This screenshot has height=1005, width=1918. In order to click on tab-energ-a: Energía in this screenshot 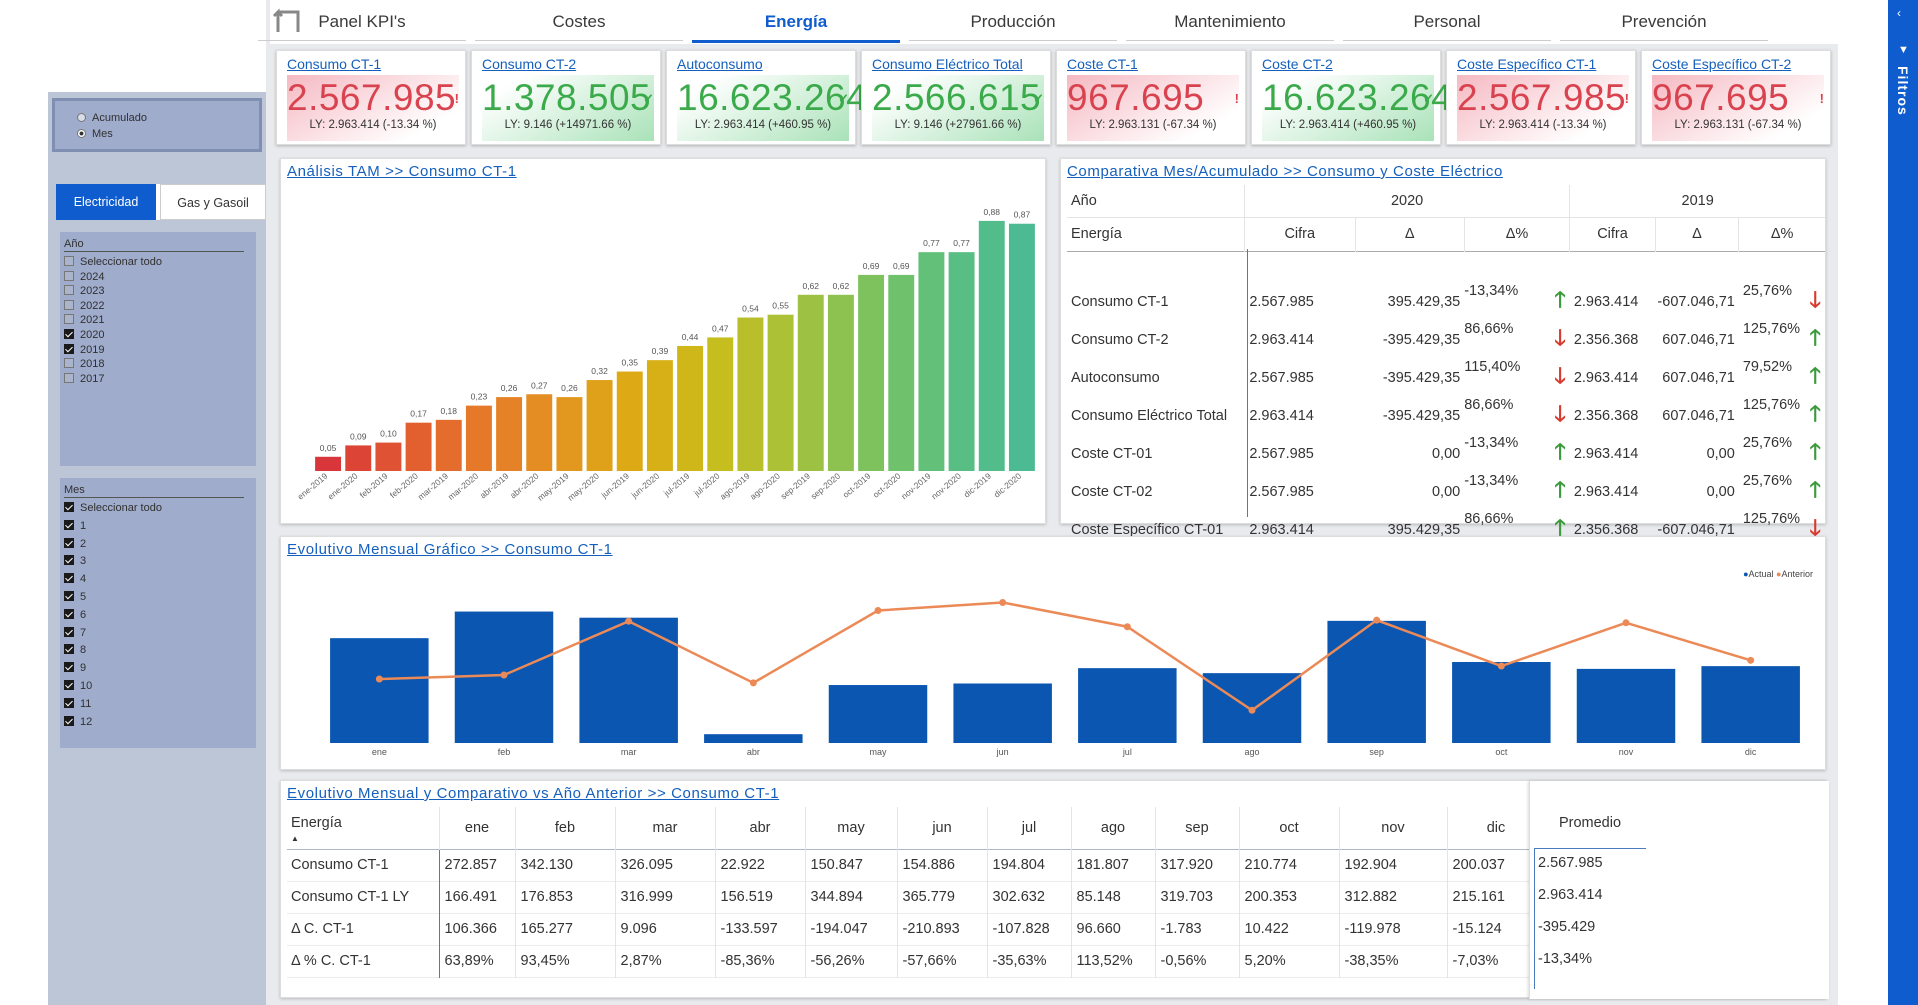, I will do `click(796, 21)`.